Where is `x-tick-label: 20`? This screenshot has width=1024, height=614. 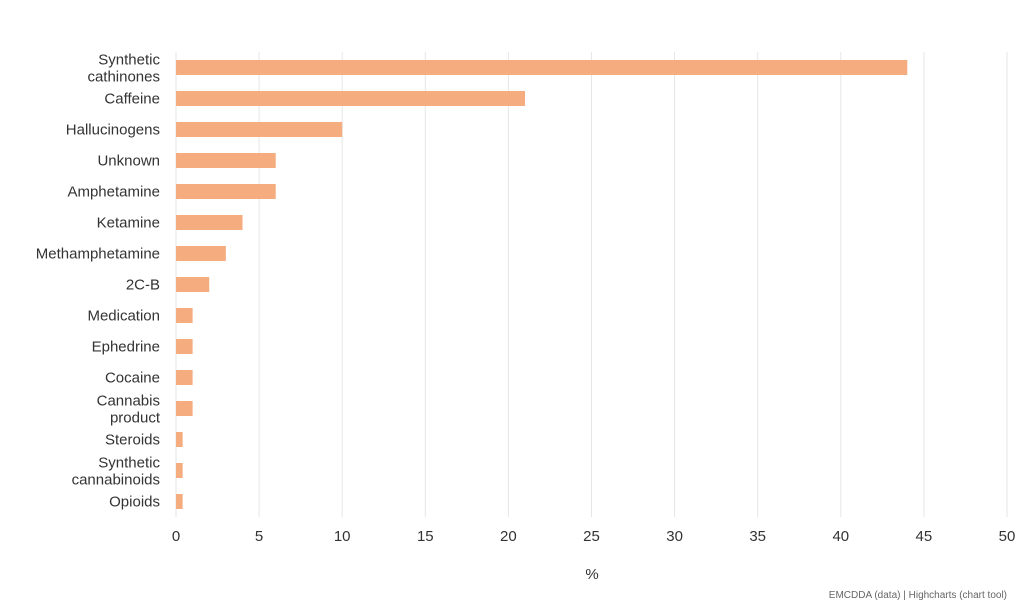 x-tick-label: 20 is located at coordinates (508, 536).